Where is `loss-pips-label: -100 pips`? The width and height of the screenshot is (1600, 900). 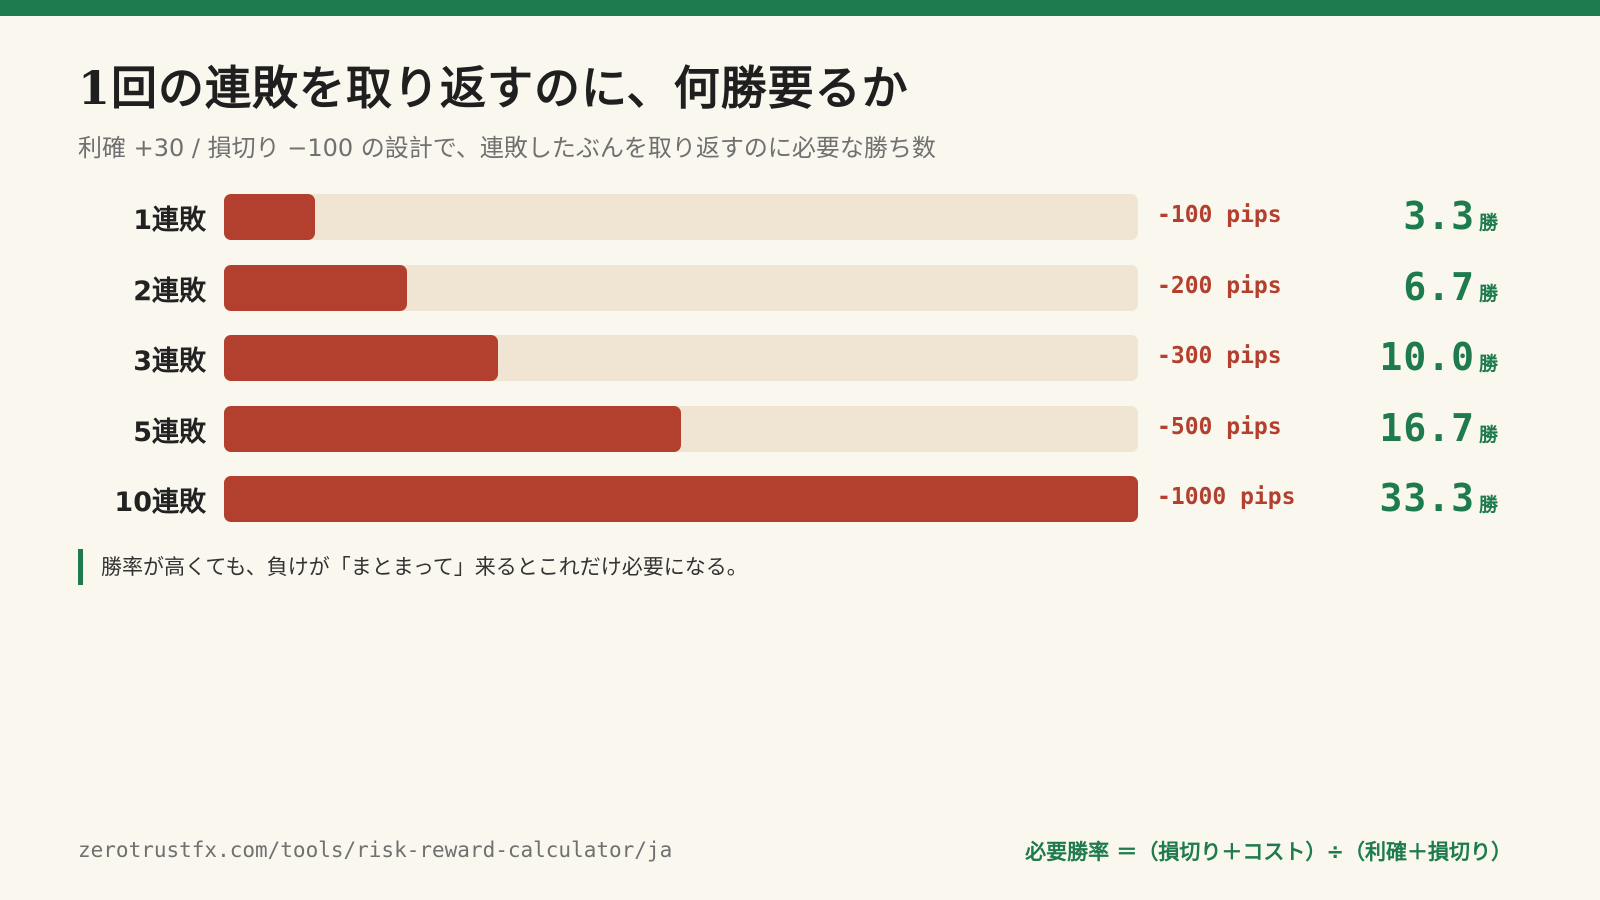
loss-pips-label: -100 pips is located at coordinates (1219, 215).